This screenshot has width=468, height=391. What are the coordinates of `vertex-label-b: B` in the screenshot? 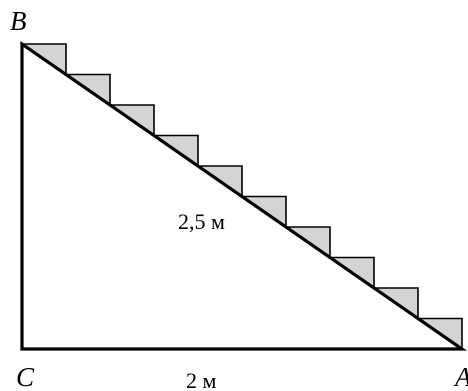 It's located at (18, 21).